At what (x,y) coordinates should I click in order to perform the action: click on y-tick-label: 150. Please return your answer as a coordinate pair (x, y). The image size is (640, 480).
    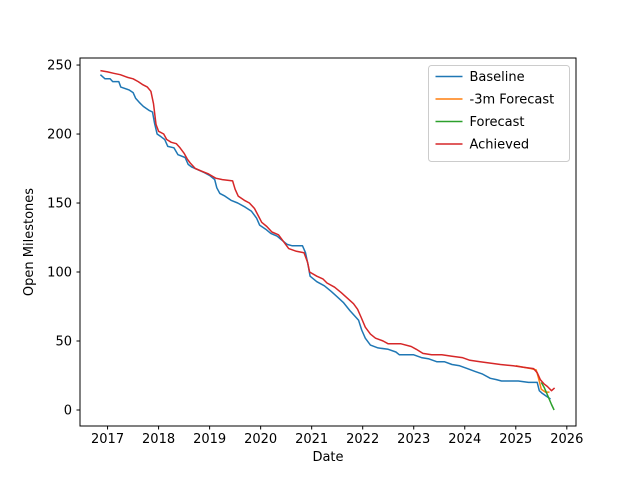
    Looking at the image, I should click on (59, 204).